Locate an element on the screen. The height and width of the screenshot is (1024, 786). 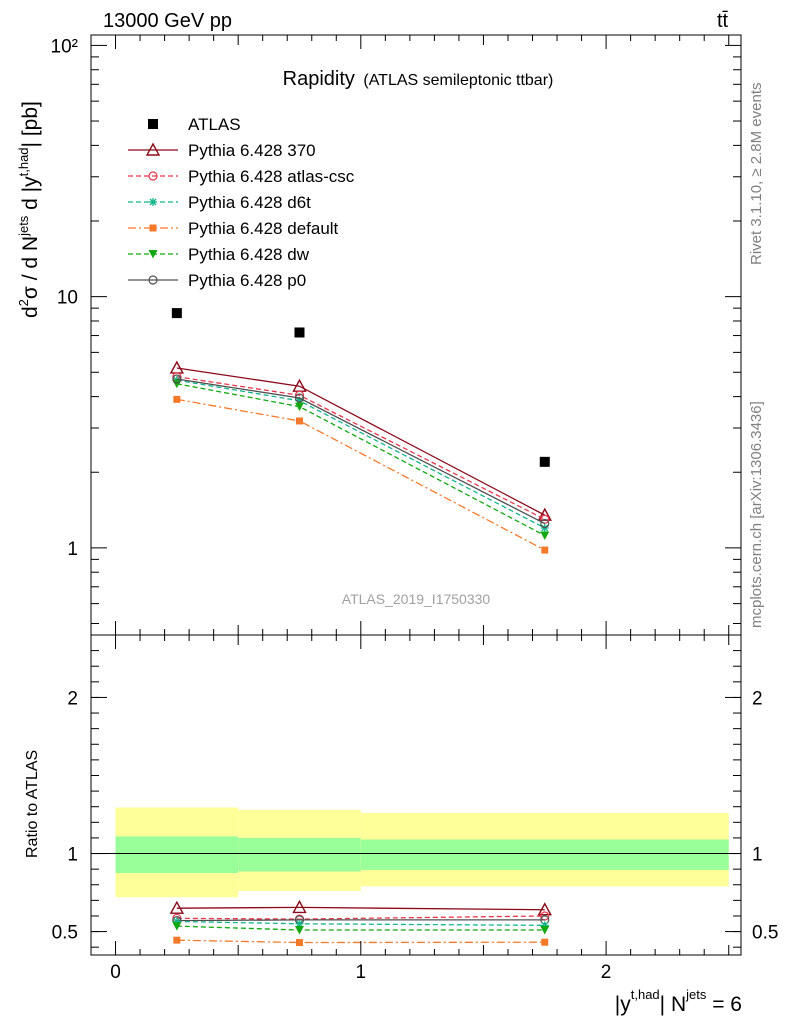
ratio-y-tick-label-right: 0.5 is located at coordinates (765, 933).